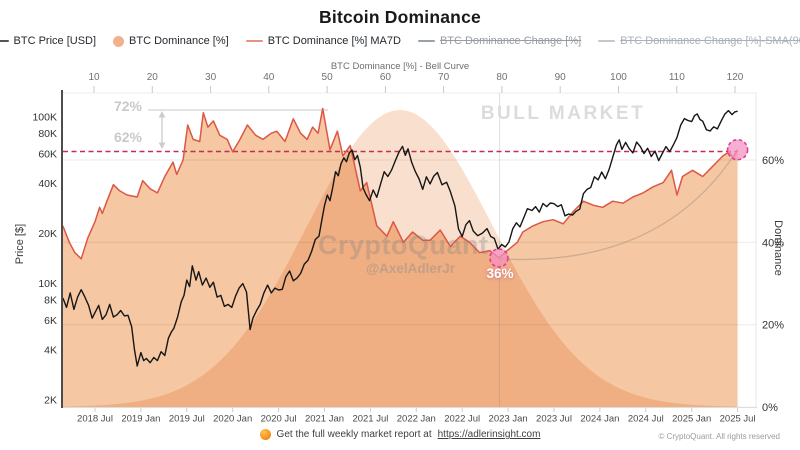  Describe the element at coordinates (563, 113) in the screenshot. I see `bull-market-label: BULL MARKET` at that location.